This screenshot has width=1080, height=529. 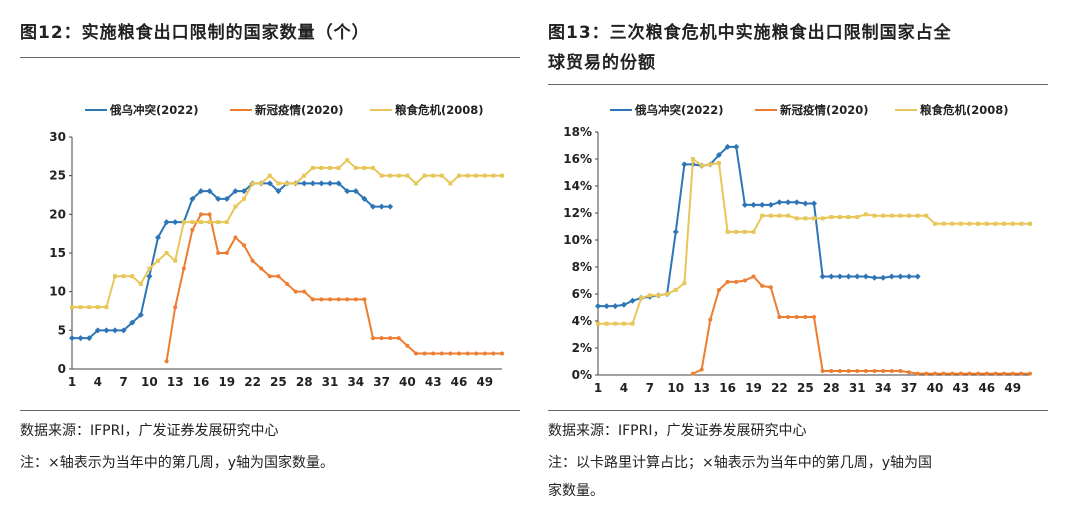 What do you see at coordinates (57, 253) in the screenshot?
I see `y-tick-label: 15` at bounding box center [57, 253].